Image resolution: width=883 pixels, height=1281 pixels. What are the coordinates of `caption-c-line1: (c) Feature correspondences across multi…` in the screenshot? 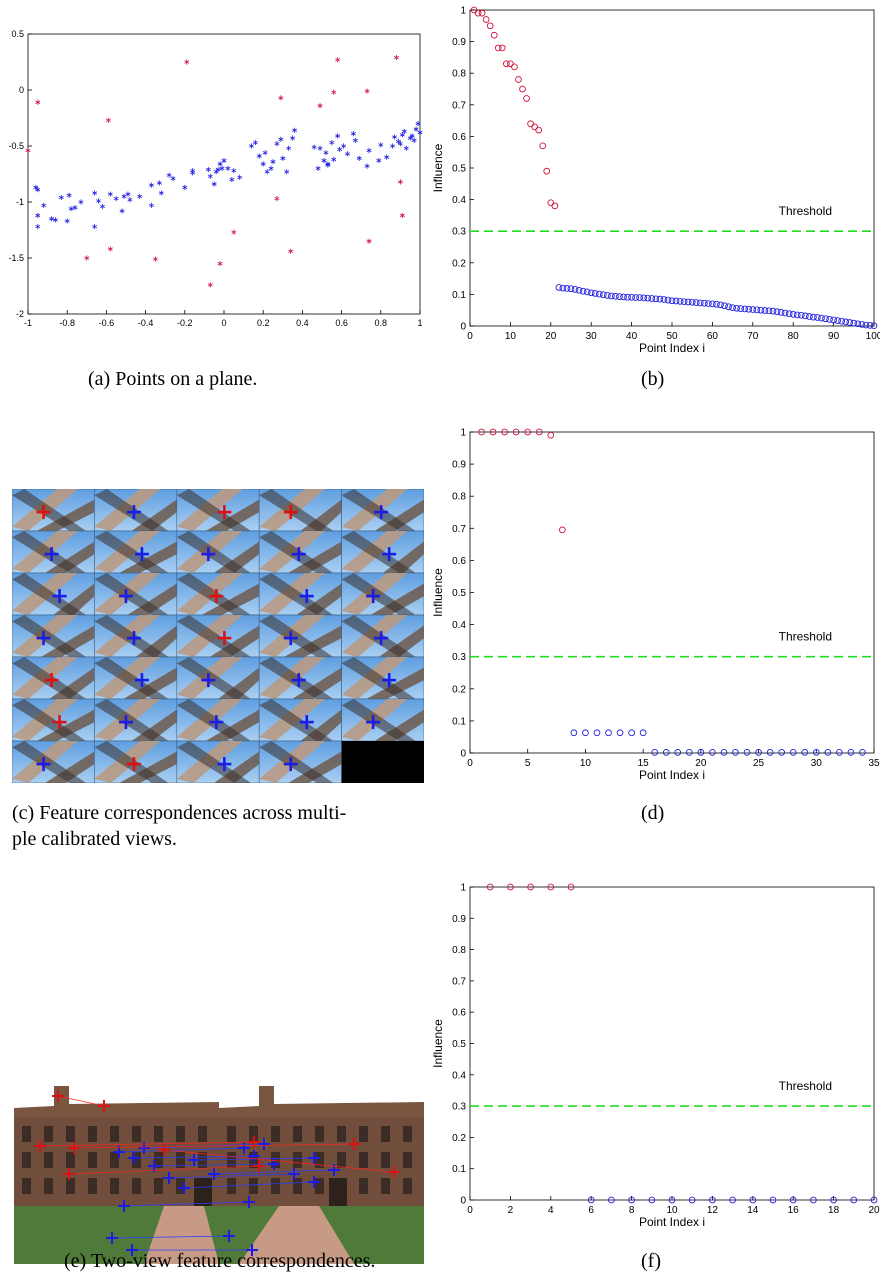 It's located at (179, 813).